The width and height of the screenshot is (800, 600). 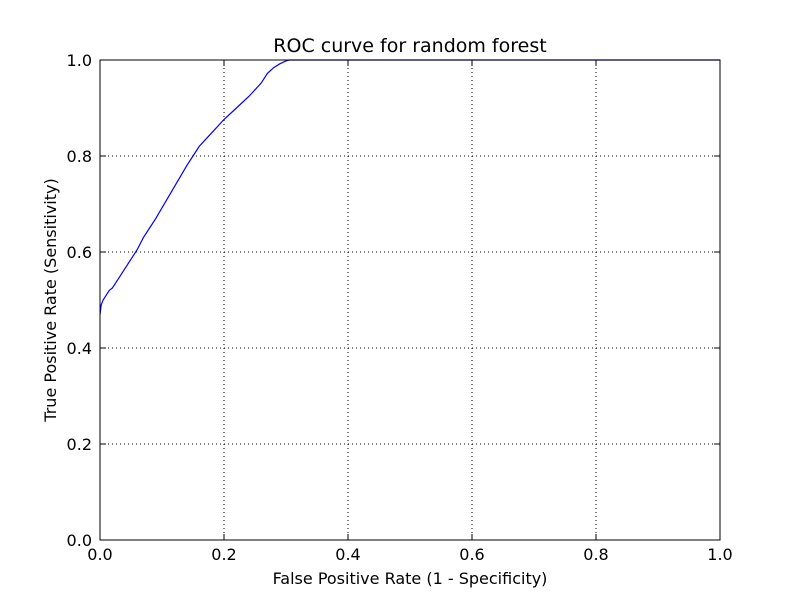 What do you see at coordinates (595, 554) in the screenshot?
I see `x-tick-label: 0.8` at bounding box center [595, 554].